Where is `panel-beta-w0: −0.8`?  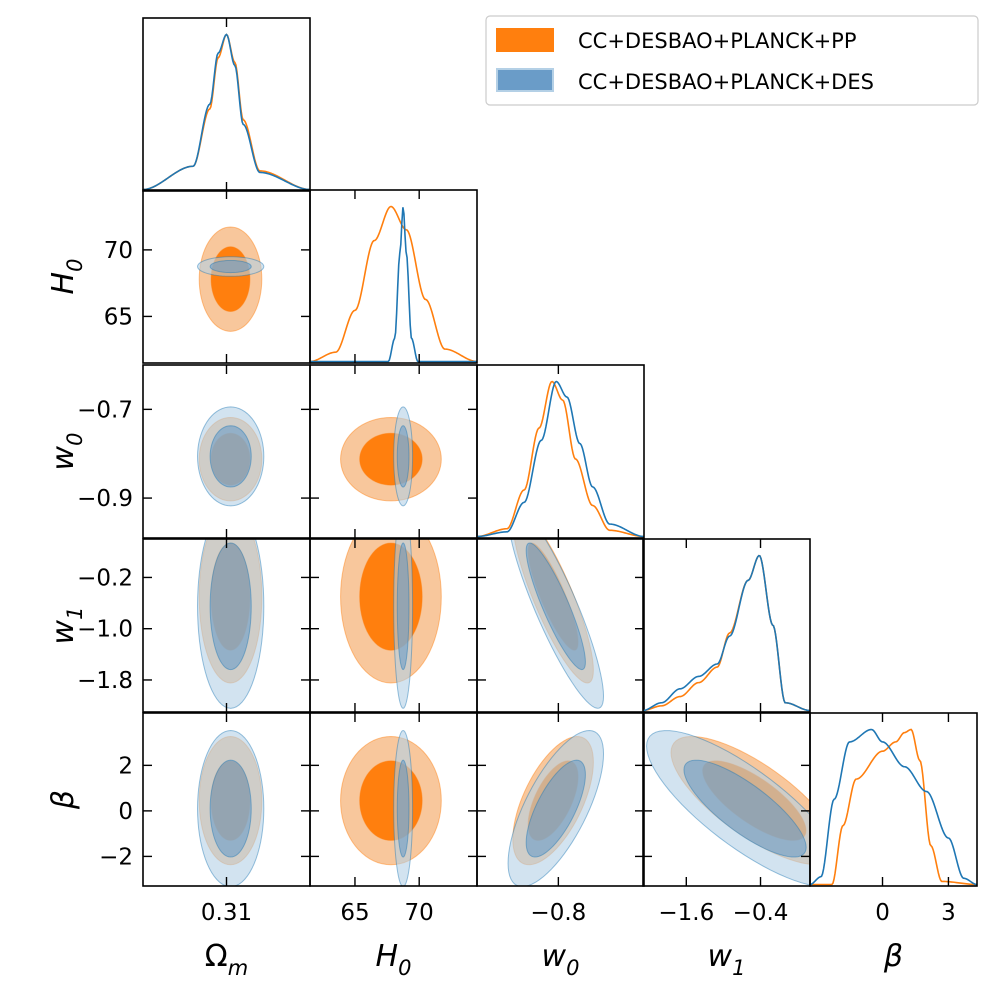 panel-beta-w0: −0.8 is located at coordinates (560, 819).